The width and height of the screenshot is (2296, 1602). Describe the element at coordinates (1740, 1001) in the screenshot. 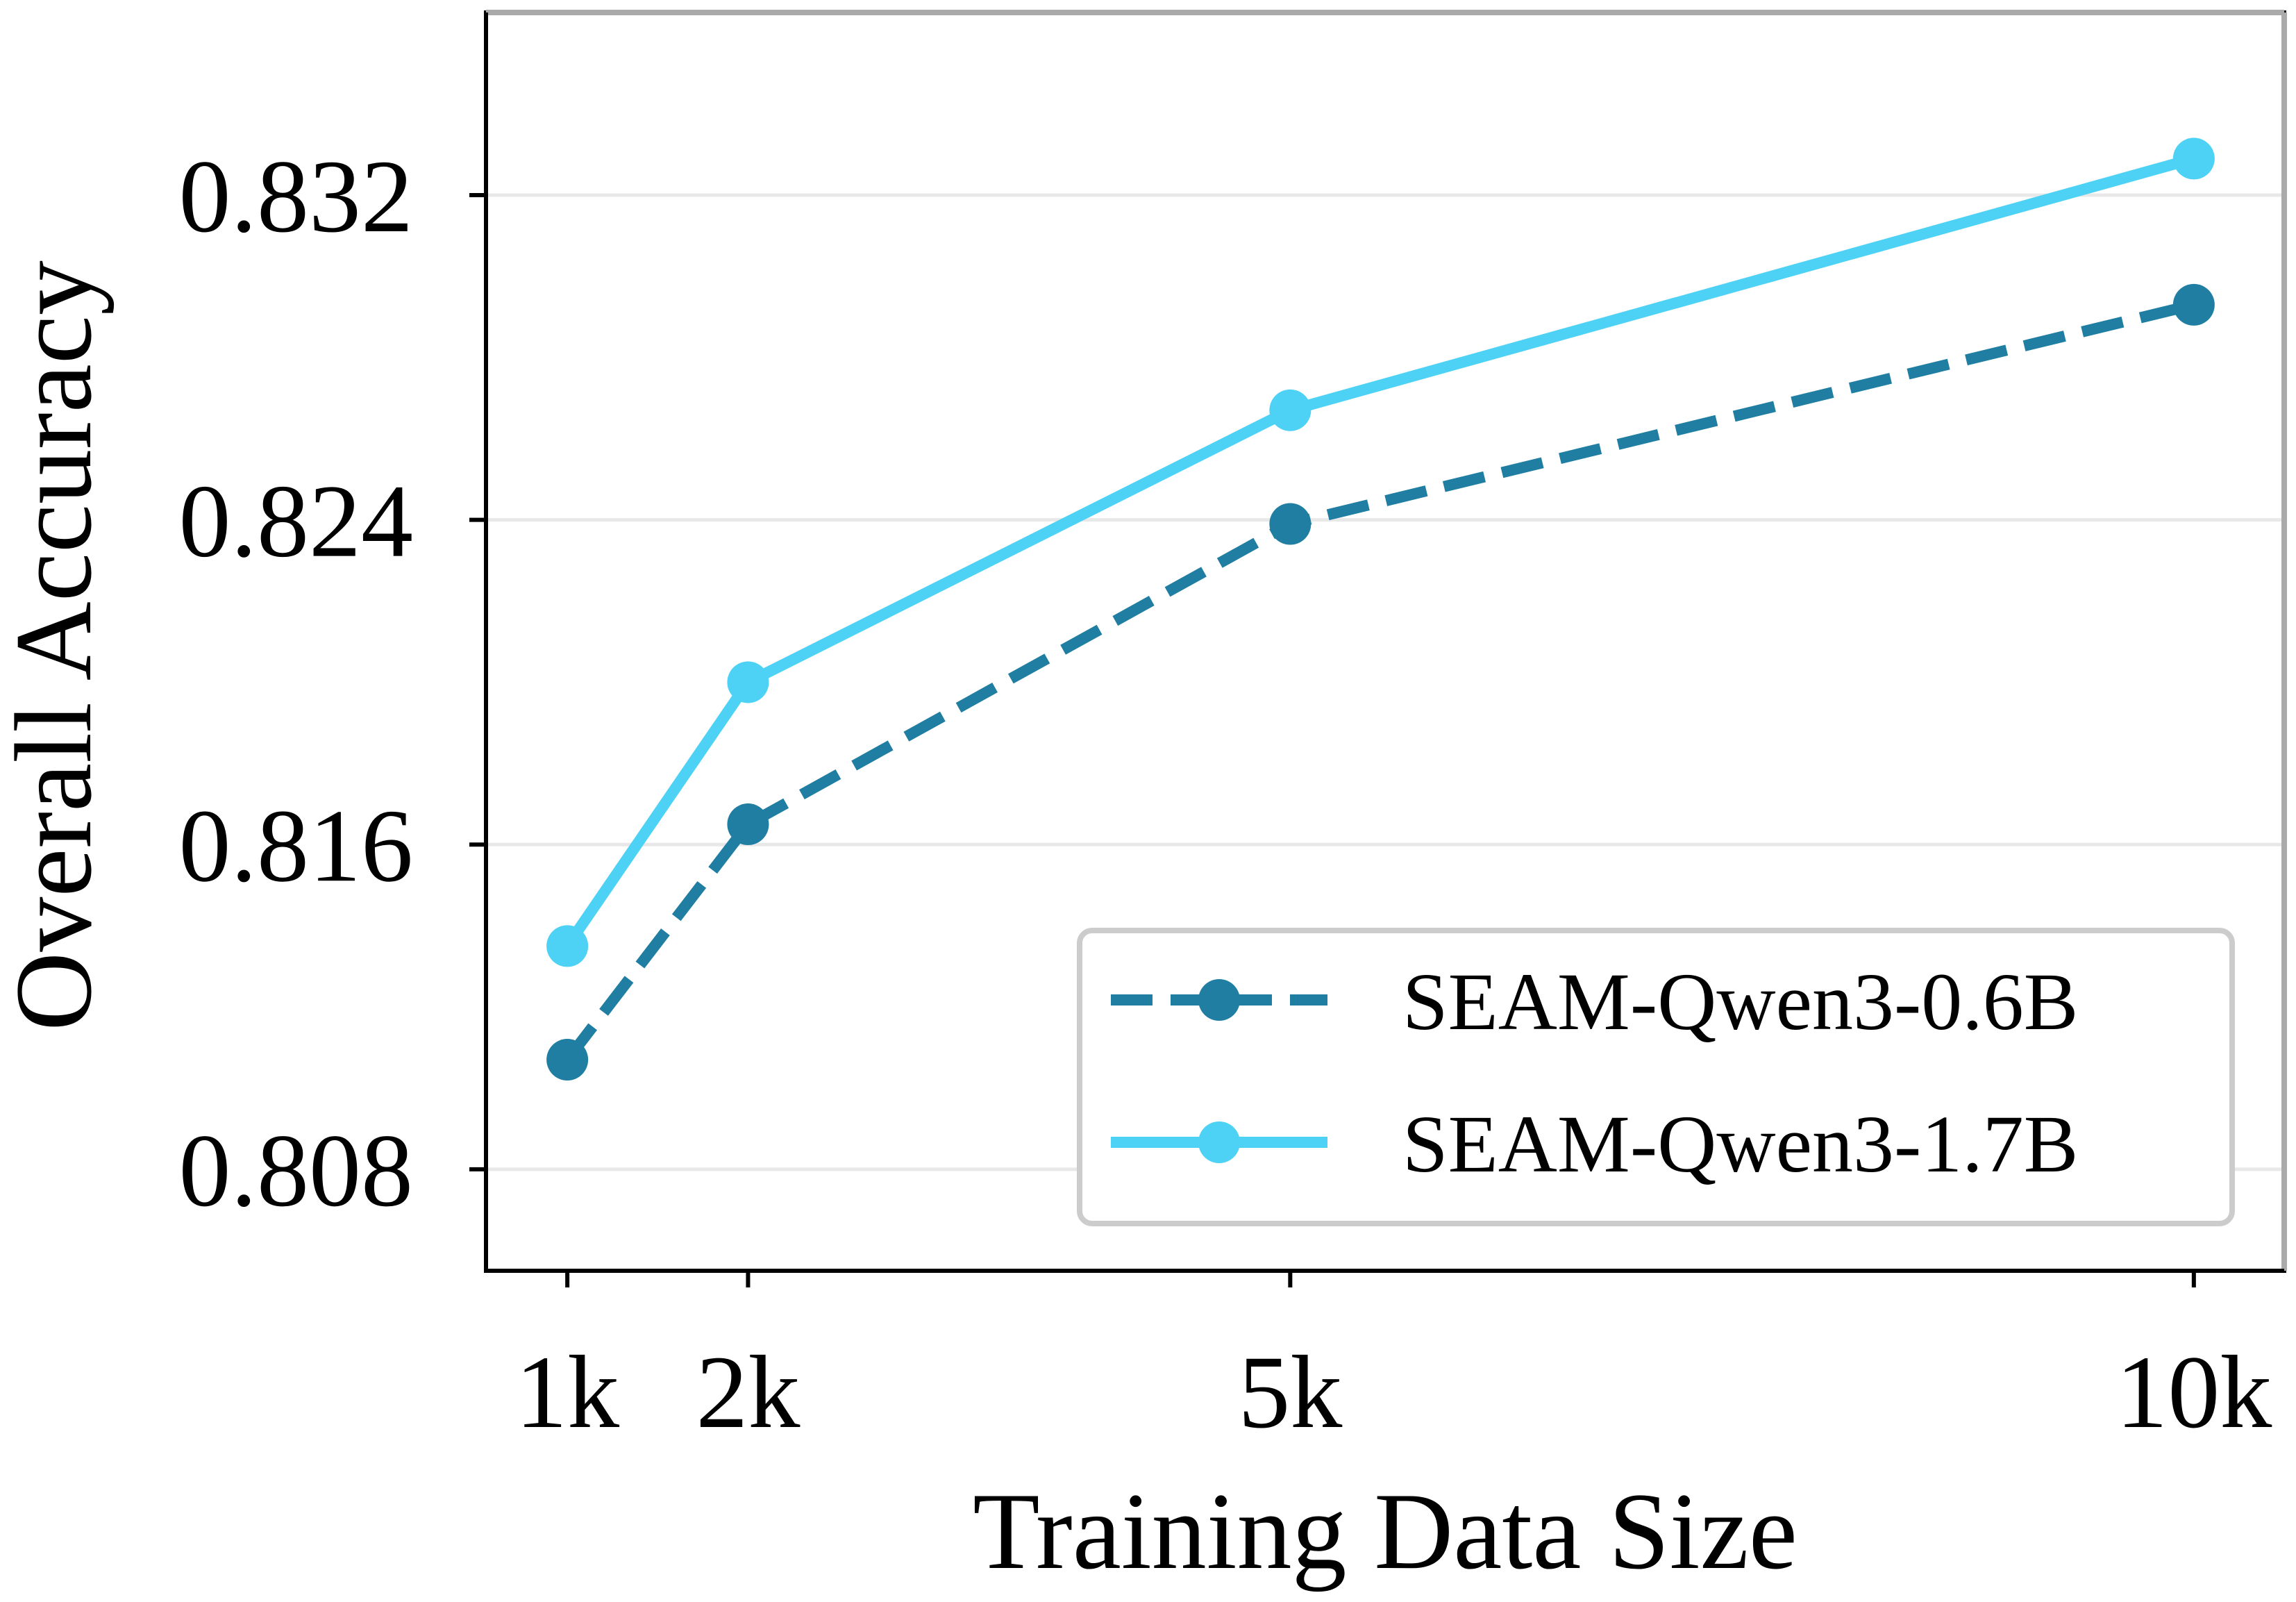

I see `legend-label: SEAM-Qwen3-0.6B` at that location.